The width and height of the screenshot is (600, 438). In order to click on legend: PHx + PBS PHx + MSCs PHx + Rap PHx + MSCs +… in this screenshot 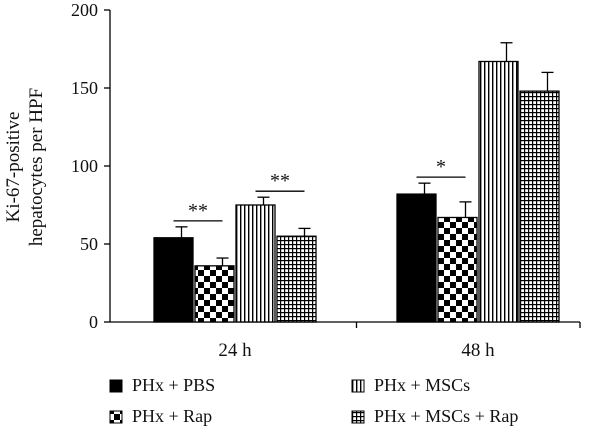, I will do `click(313, 400)`.